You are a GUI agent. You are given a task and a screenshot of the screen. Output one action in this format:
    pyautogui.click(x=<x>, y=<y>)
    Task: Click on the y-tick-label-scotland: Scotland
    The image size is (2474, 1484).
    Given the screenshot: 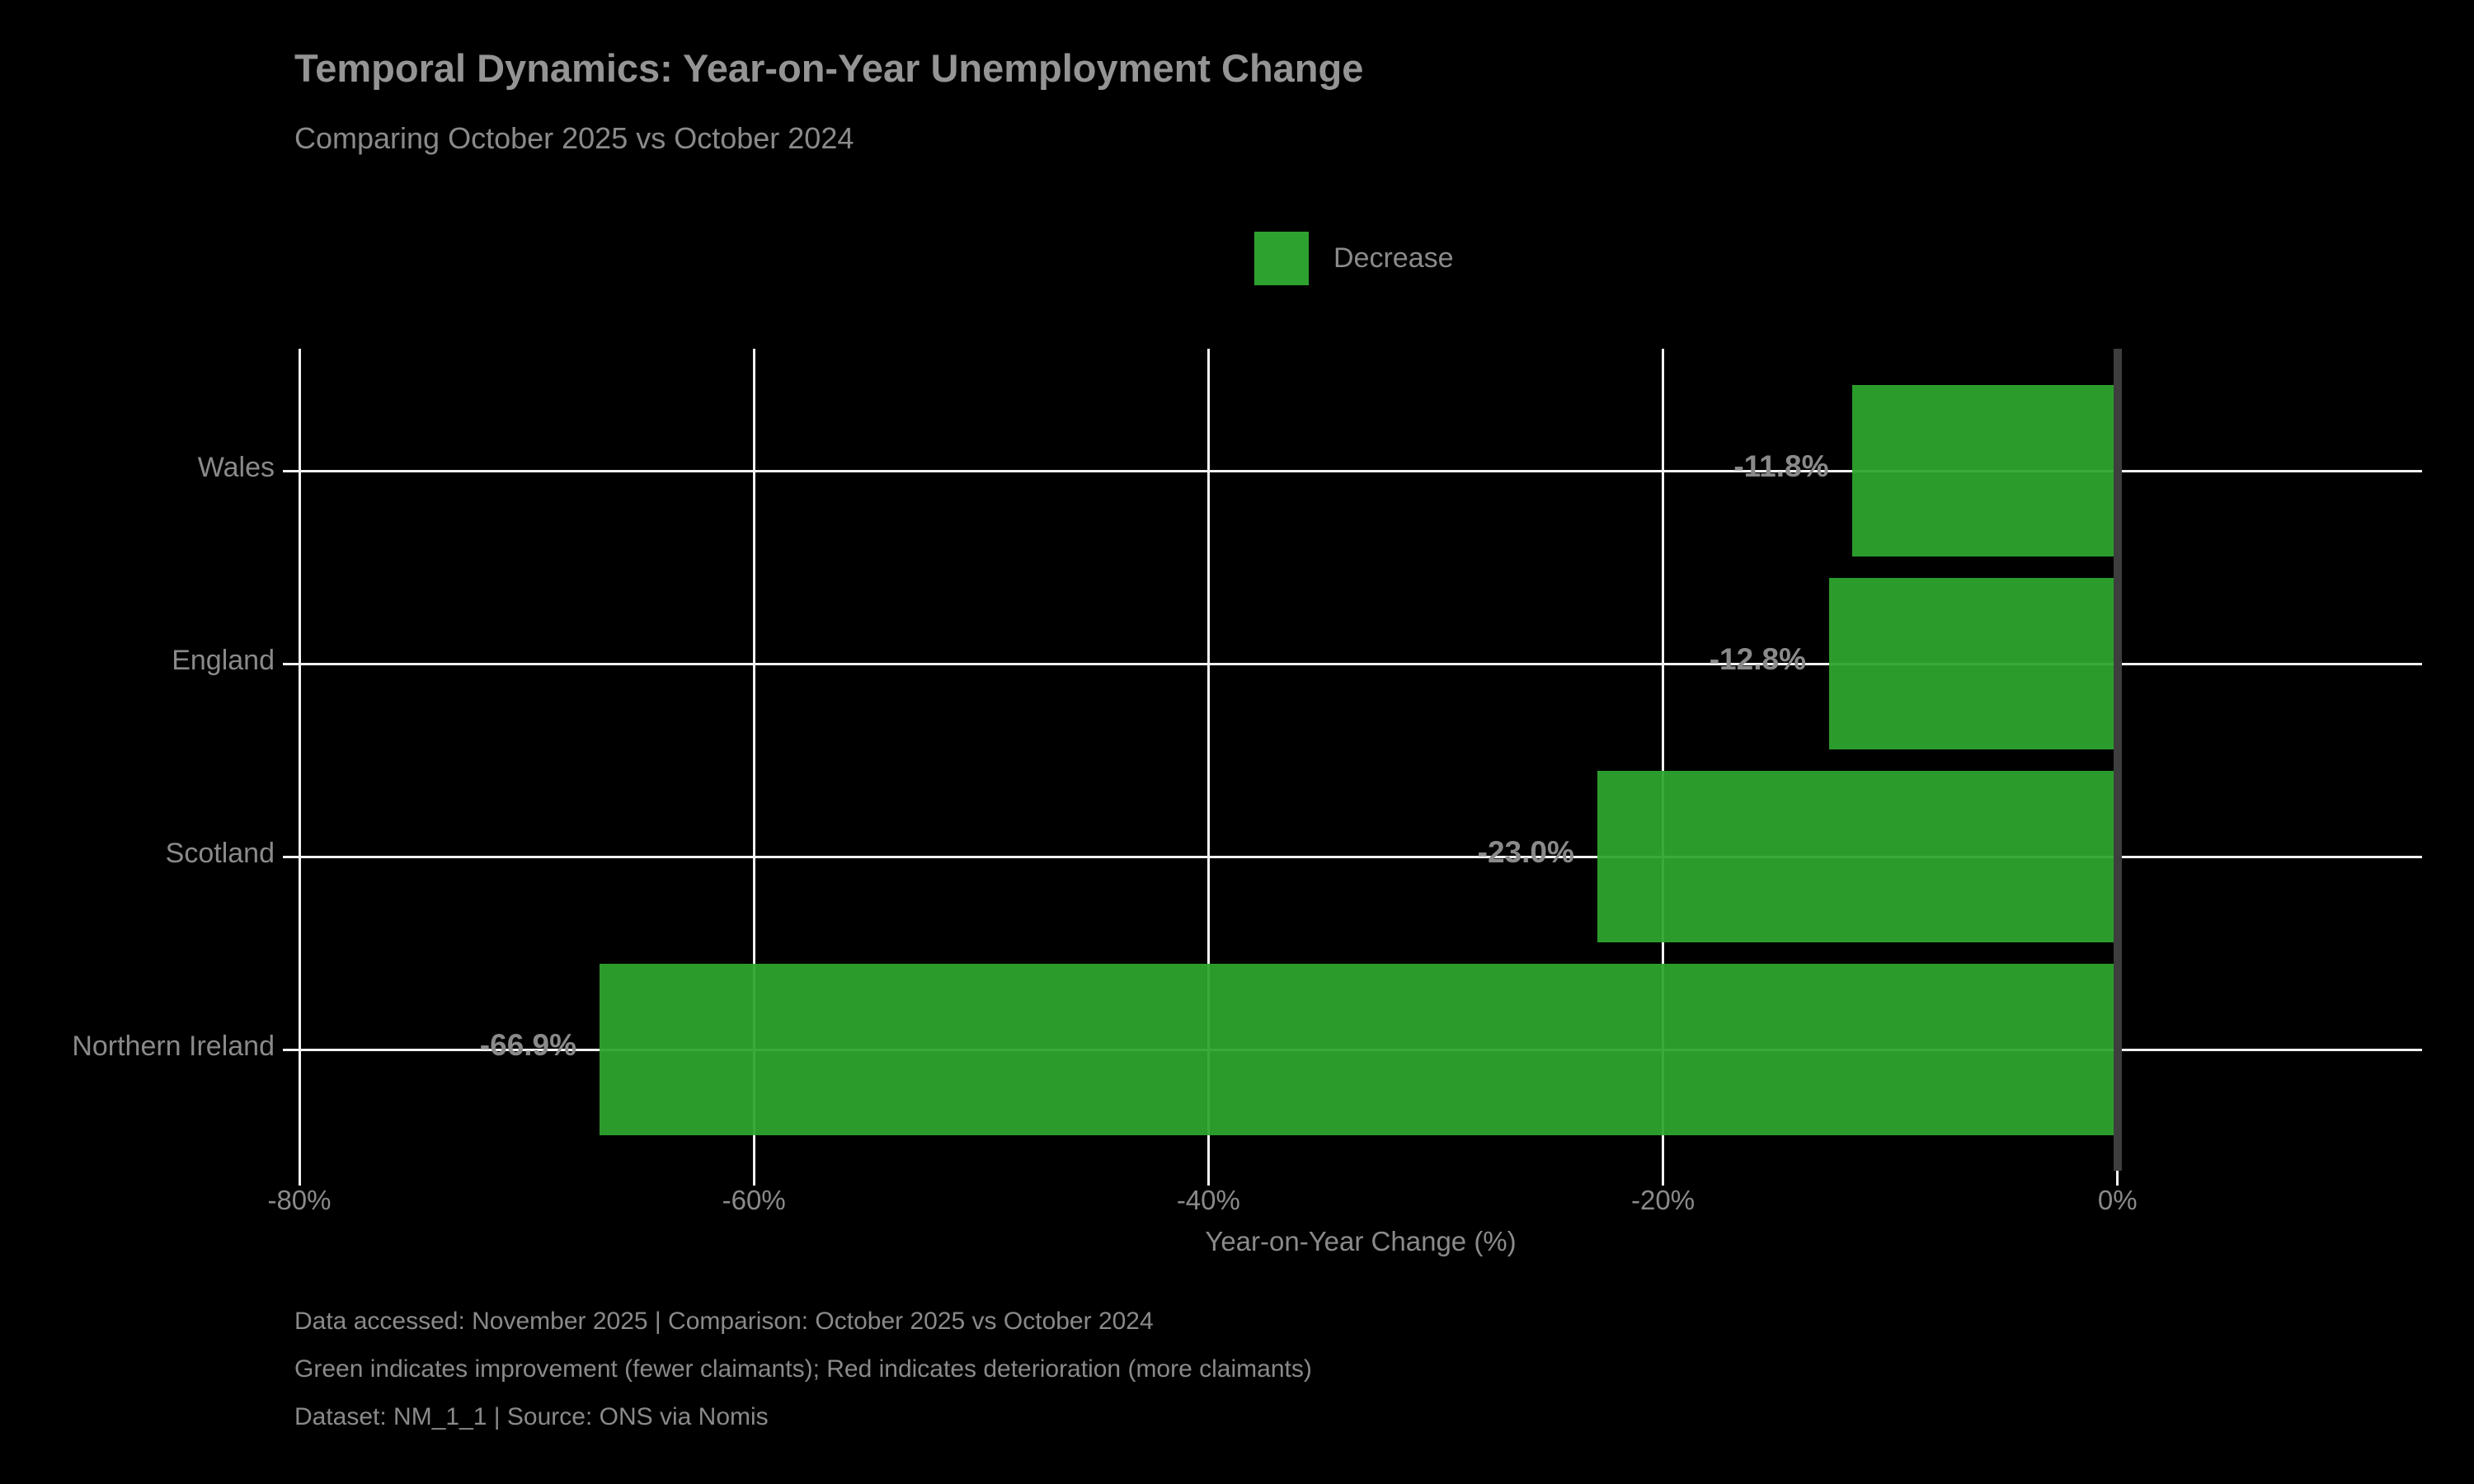 What is the action you would take?
    pyautogui.click(x=220, y=853)
    